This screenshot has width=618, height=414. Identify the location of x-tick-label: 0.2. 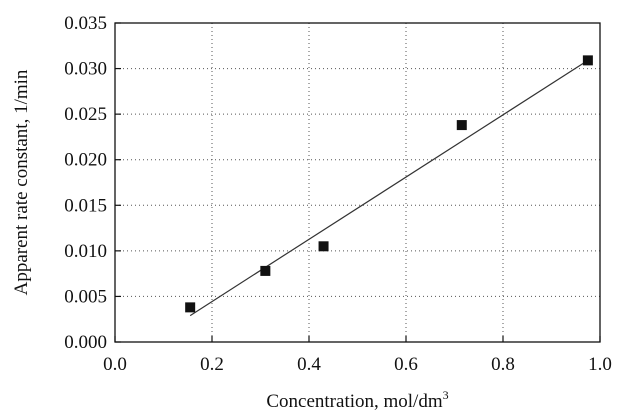
(212, 364).